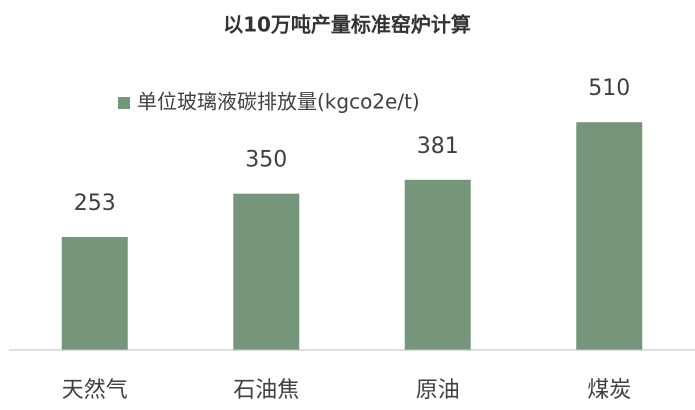 The image size is (695, 410). I want to click on data-label: 350, so click(266, 160).